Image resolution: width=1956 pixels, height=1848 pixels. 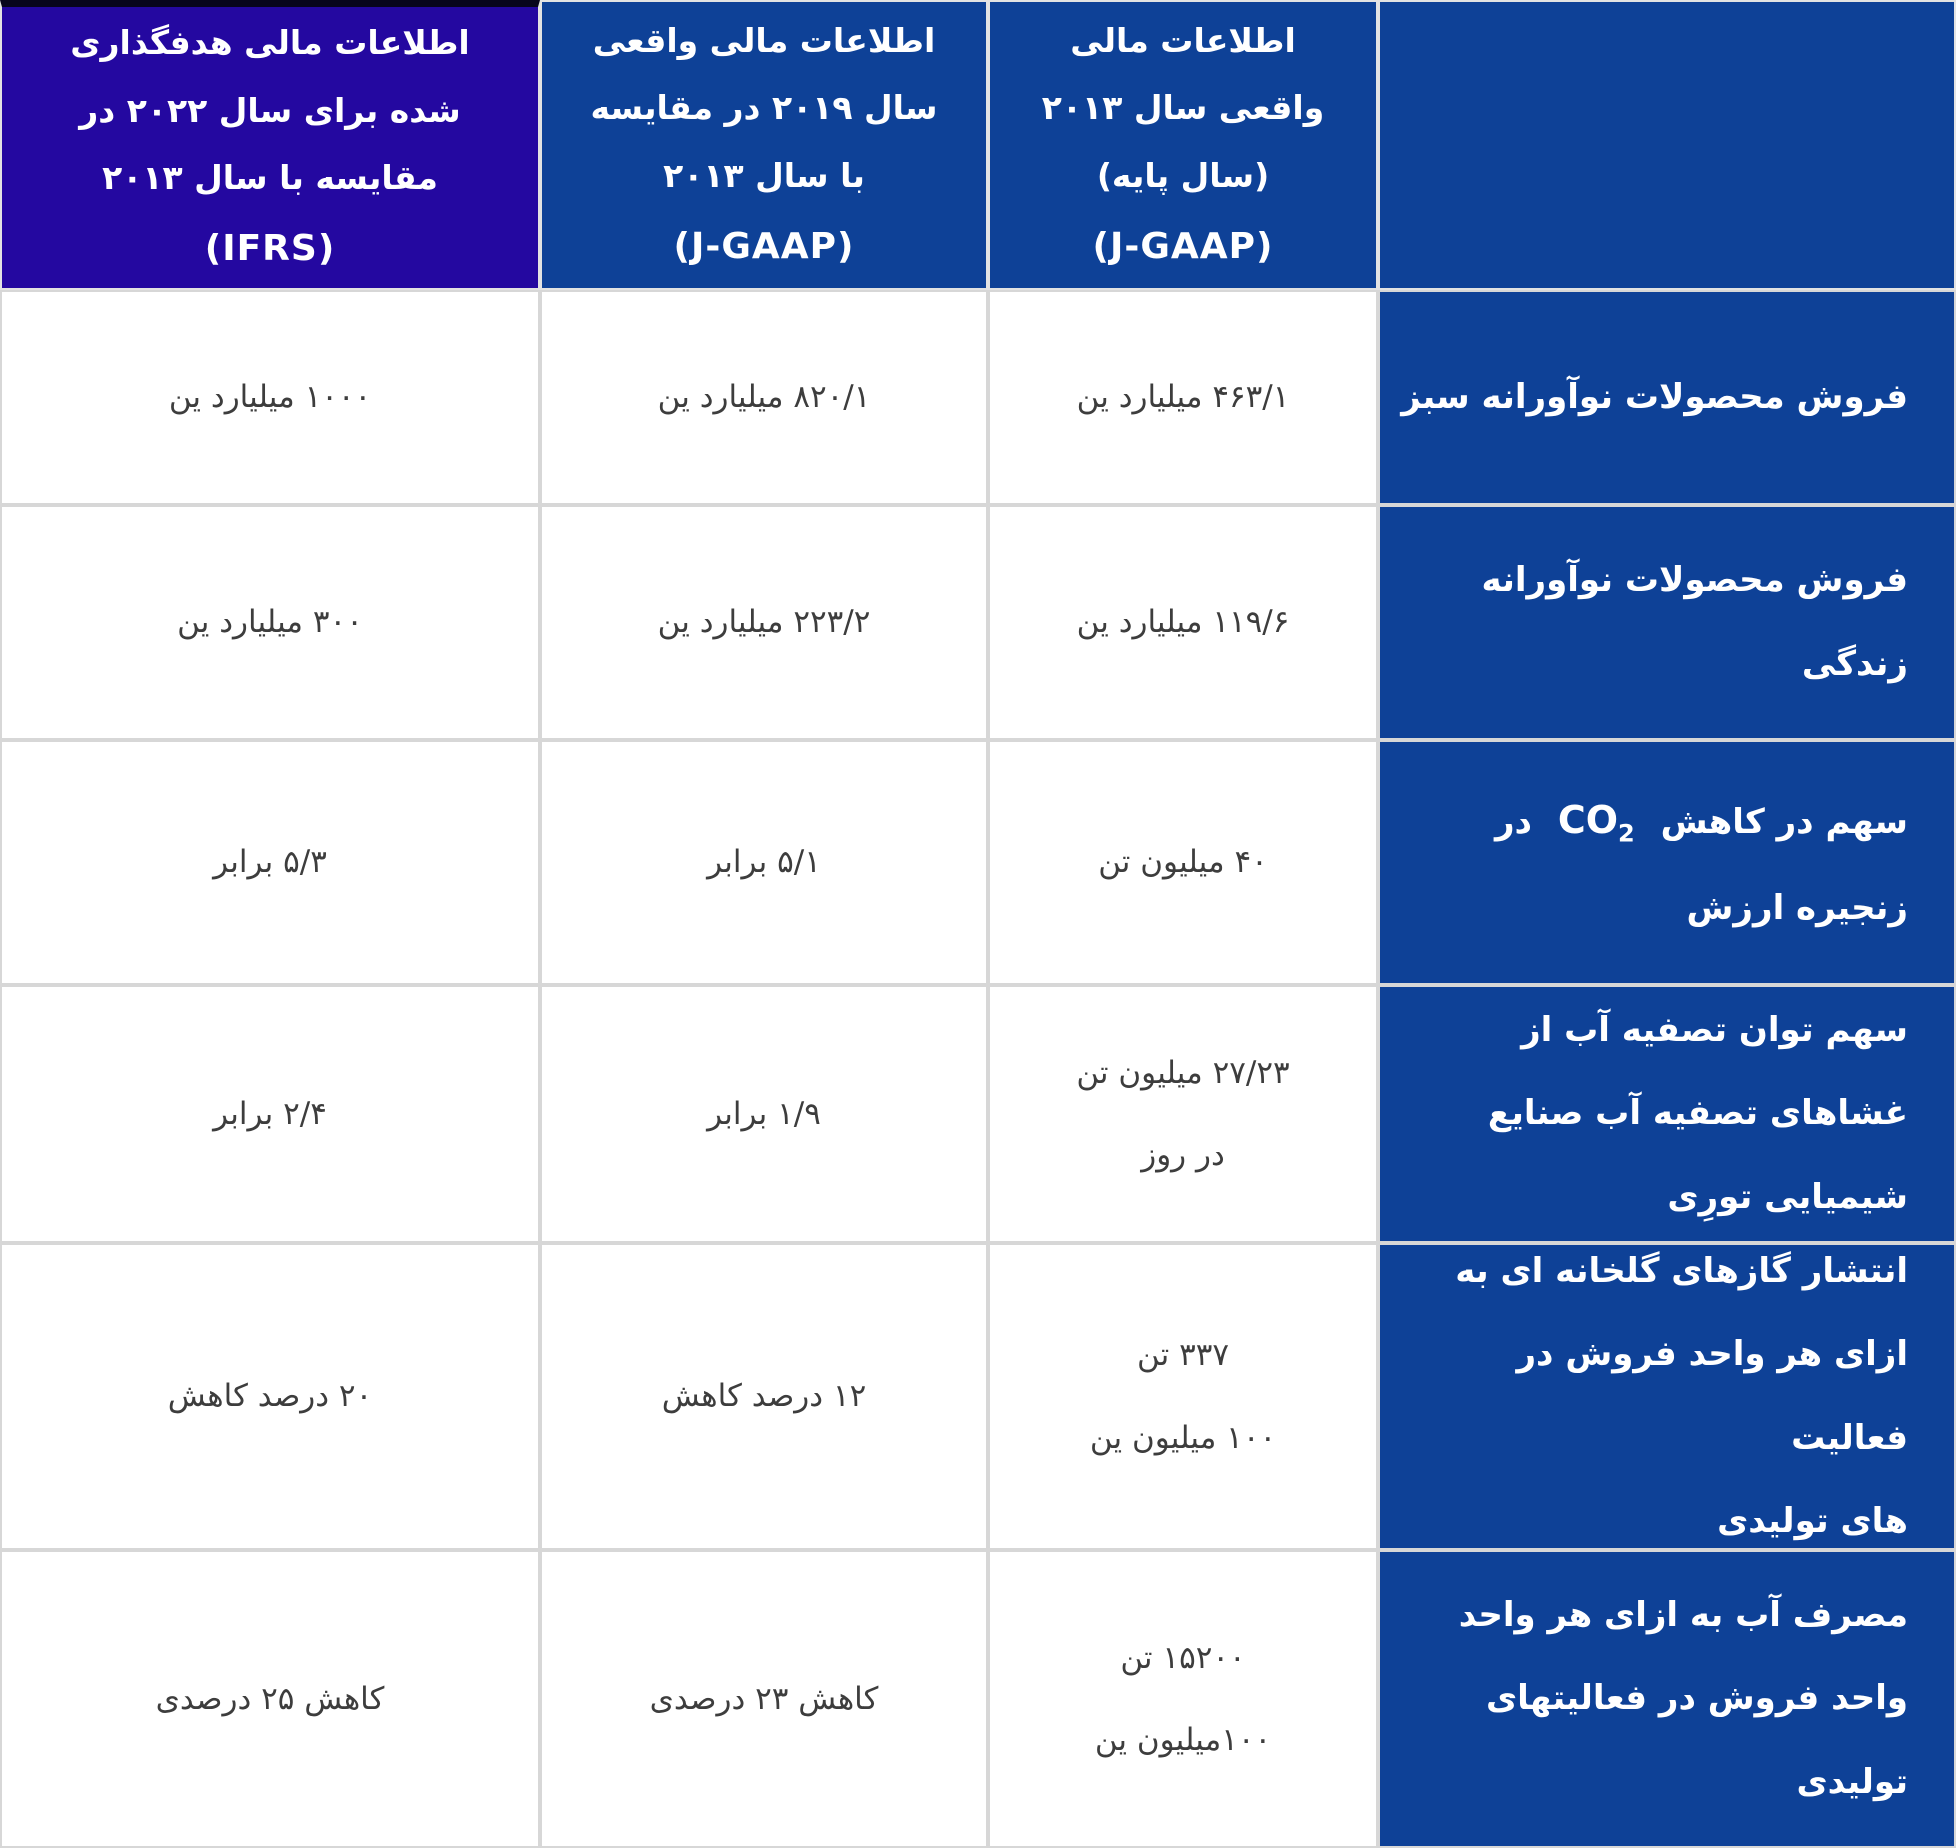 I want to click on text-line: مصرف آب به ازای هر واحد, so click(x=1683, y=1615).